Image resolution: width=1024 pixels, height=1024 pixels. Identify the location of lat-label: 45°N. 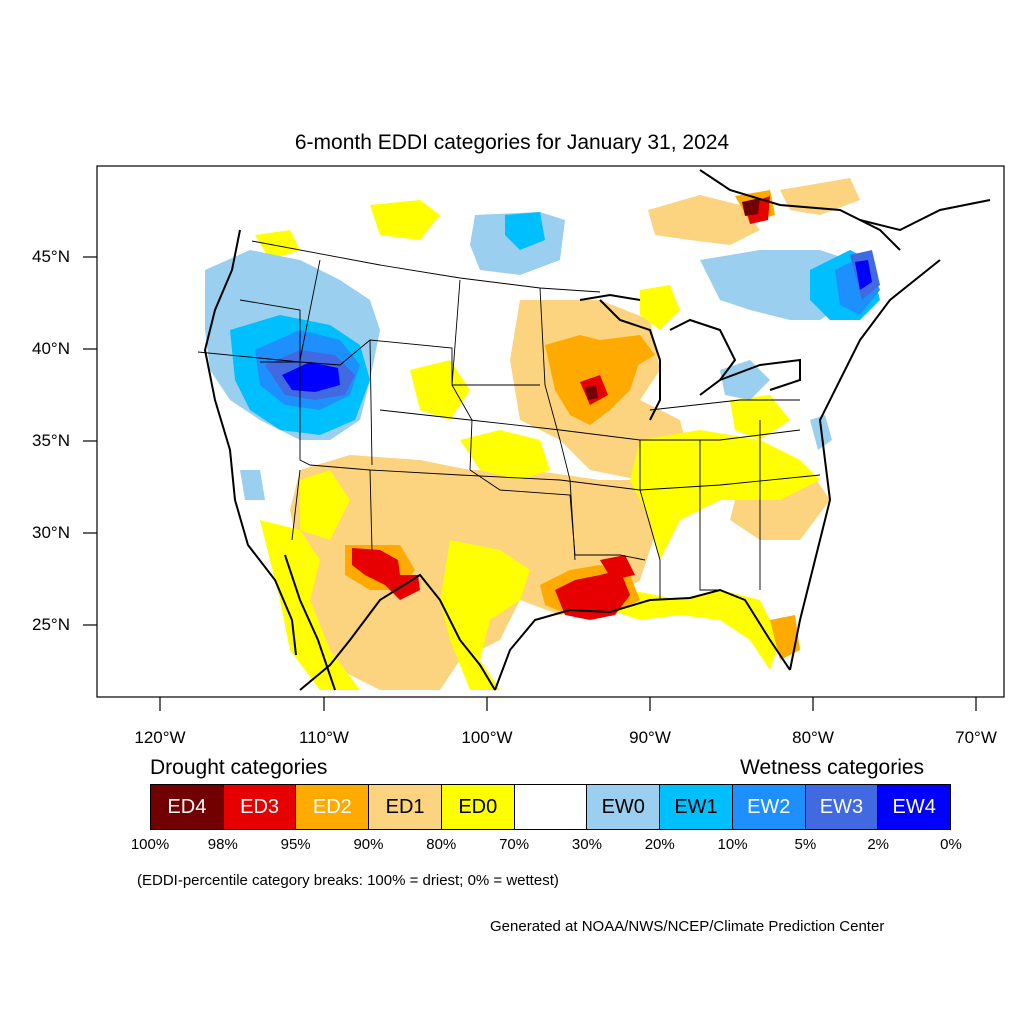
(51, 256).